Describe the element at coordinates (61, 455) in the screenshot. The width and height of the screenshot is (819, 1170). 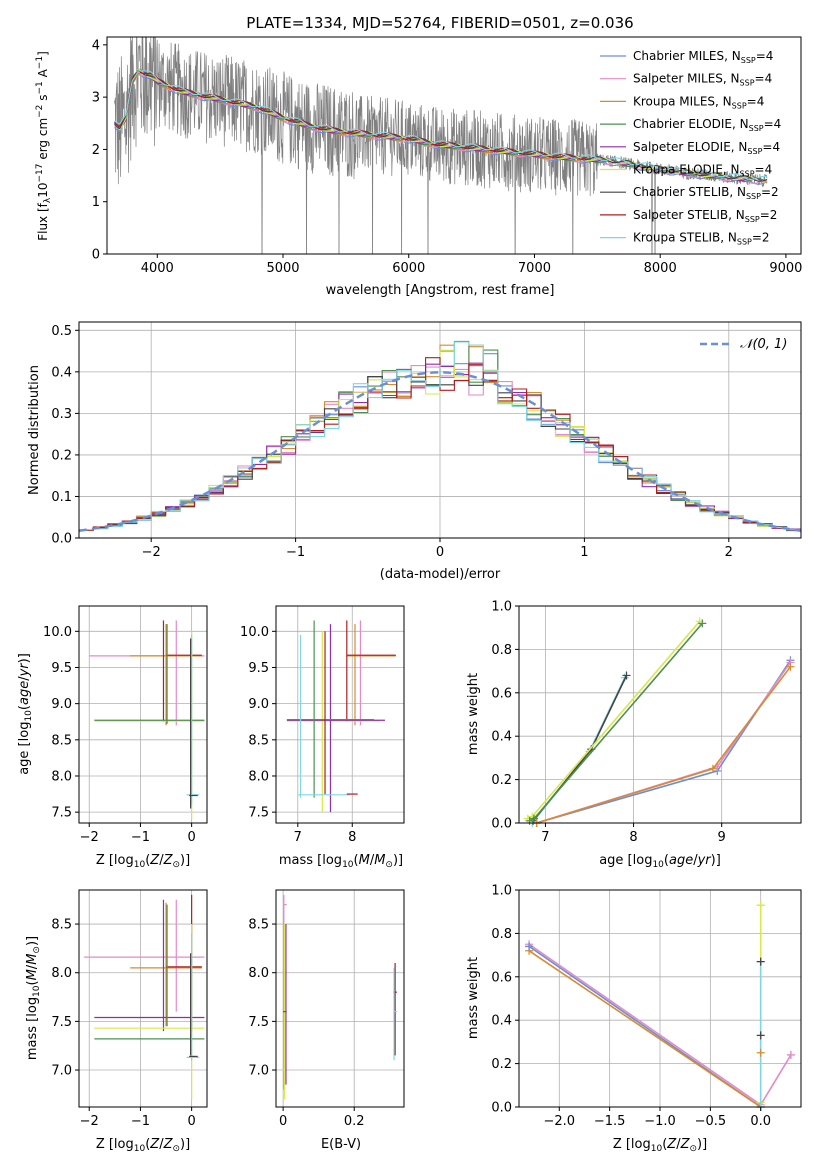
I see `residual-ytick-label: 0.2` at that location.